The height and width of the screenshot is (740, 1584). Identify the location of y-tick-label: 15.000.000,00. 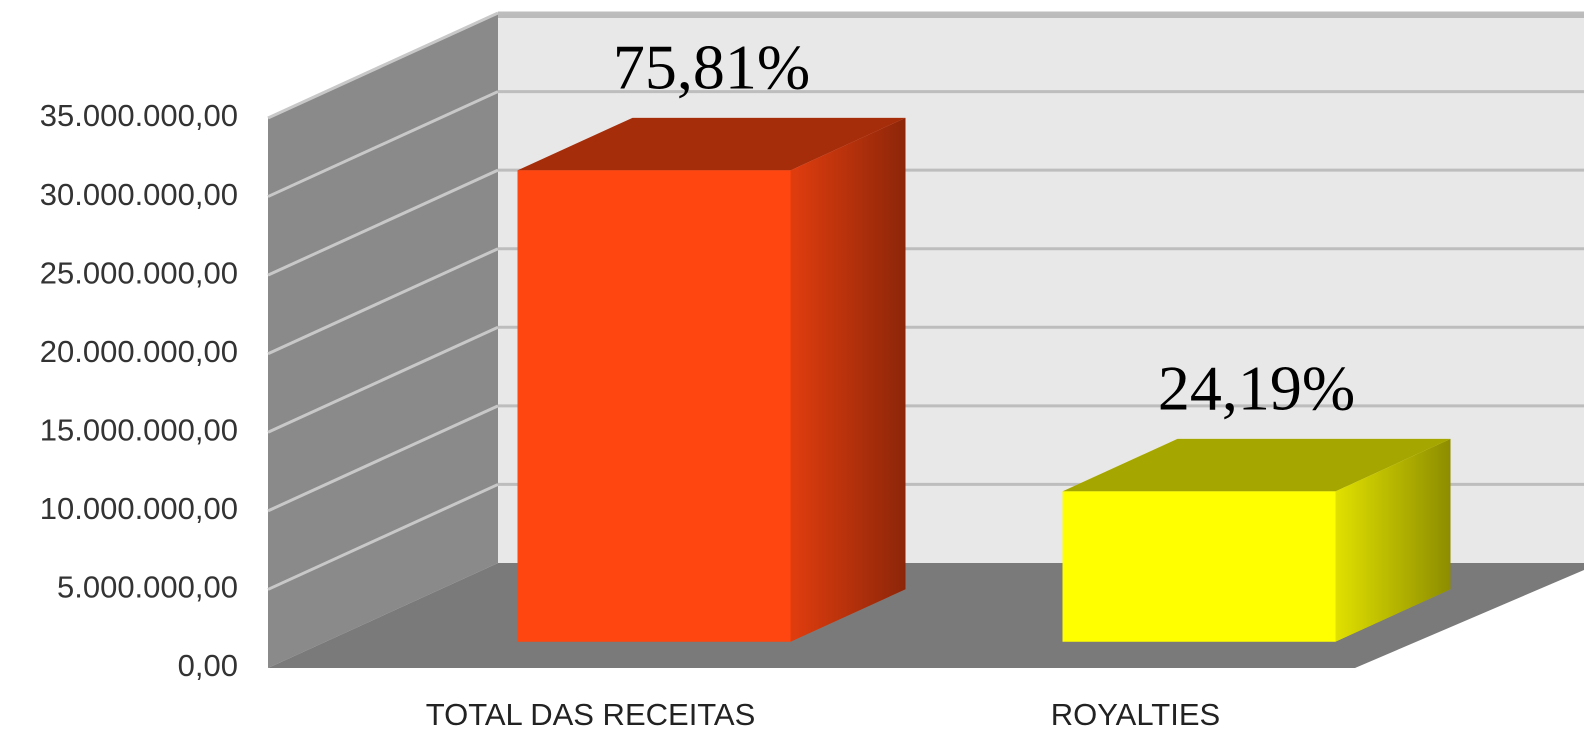
(139, 429).